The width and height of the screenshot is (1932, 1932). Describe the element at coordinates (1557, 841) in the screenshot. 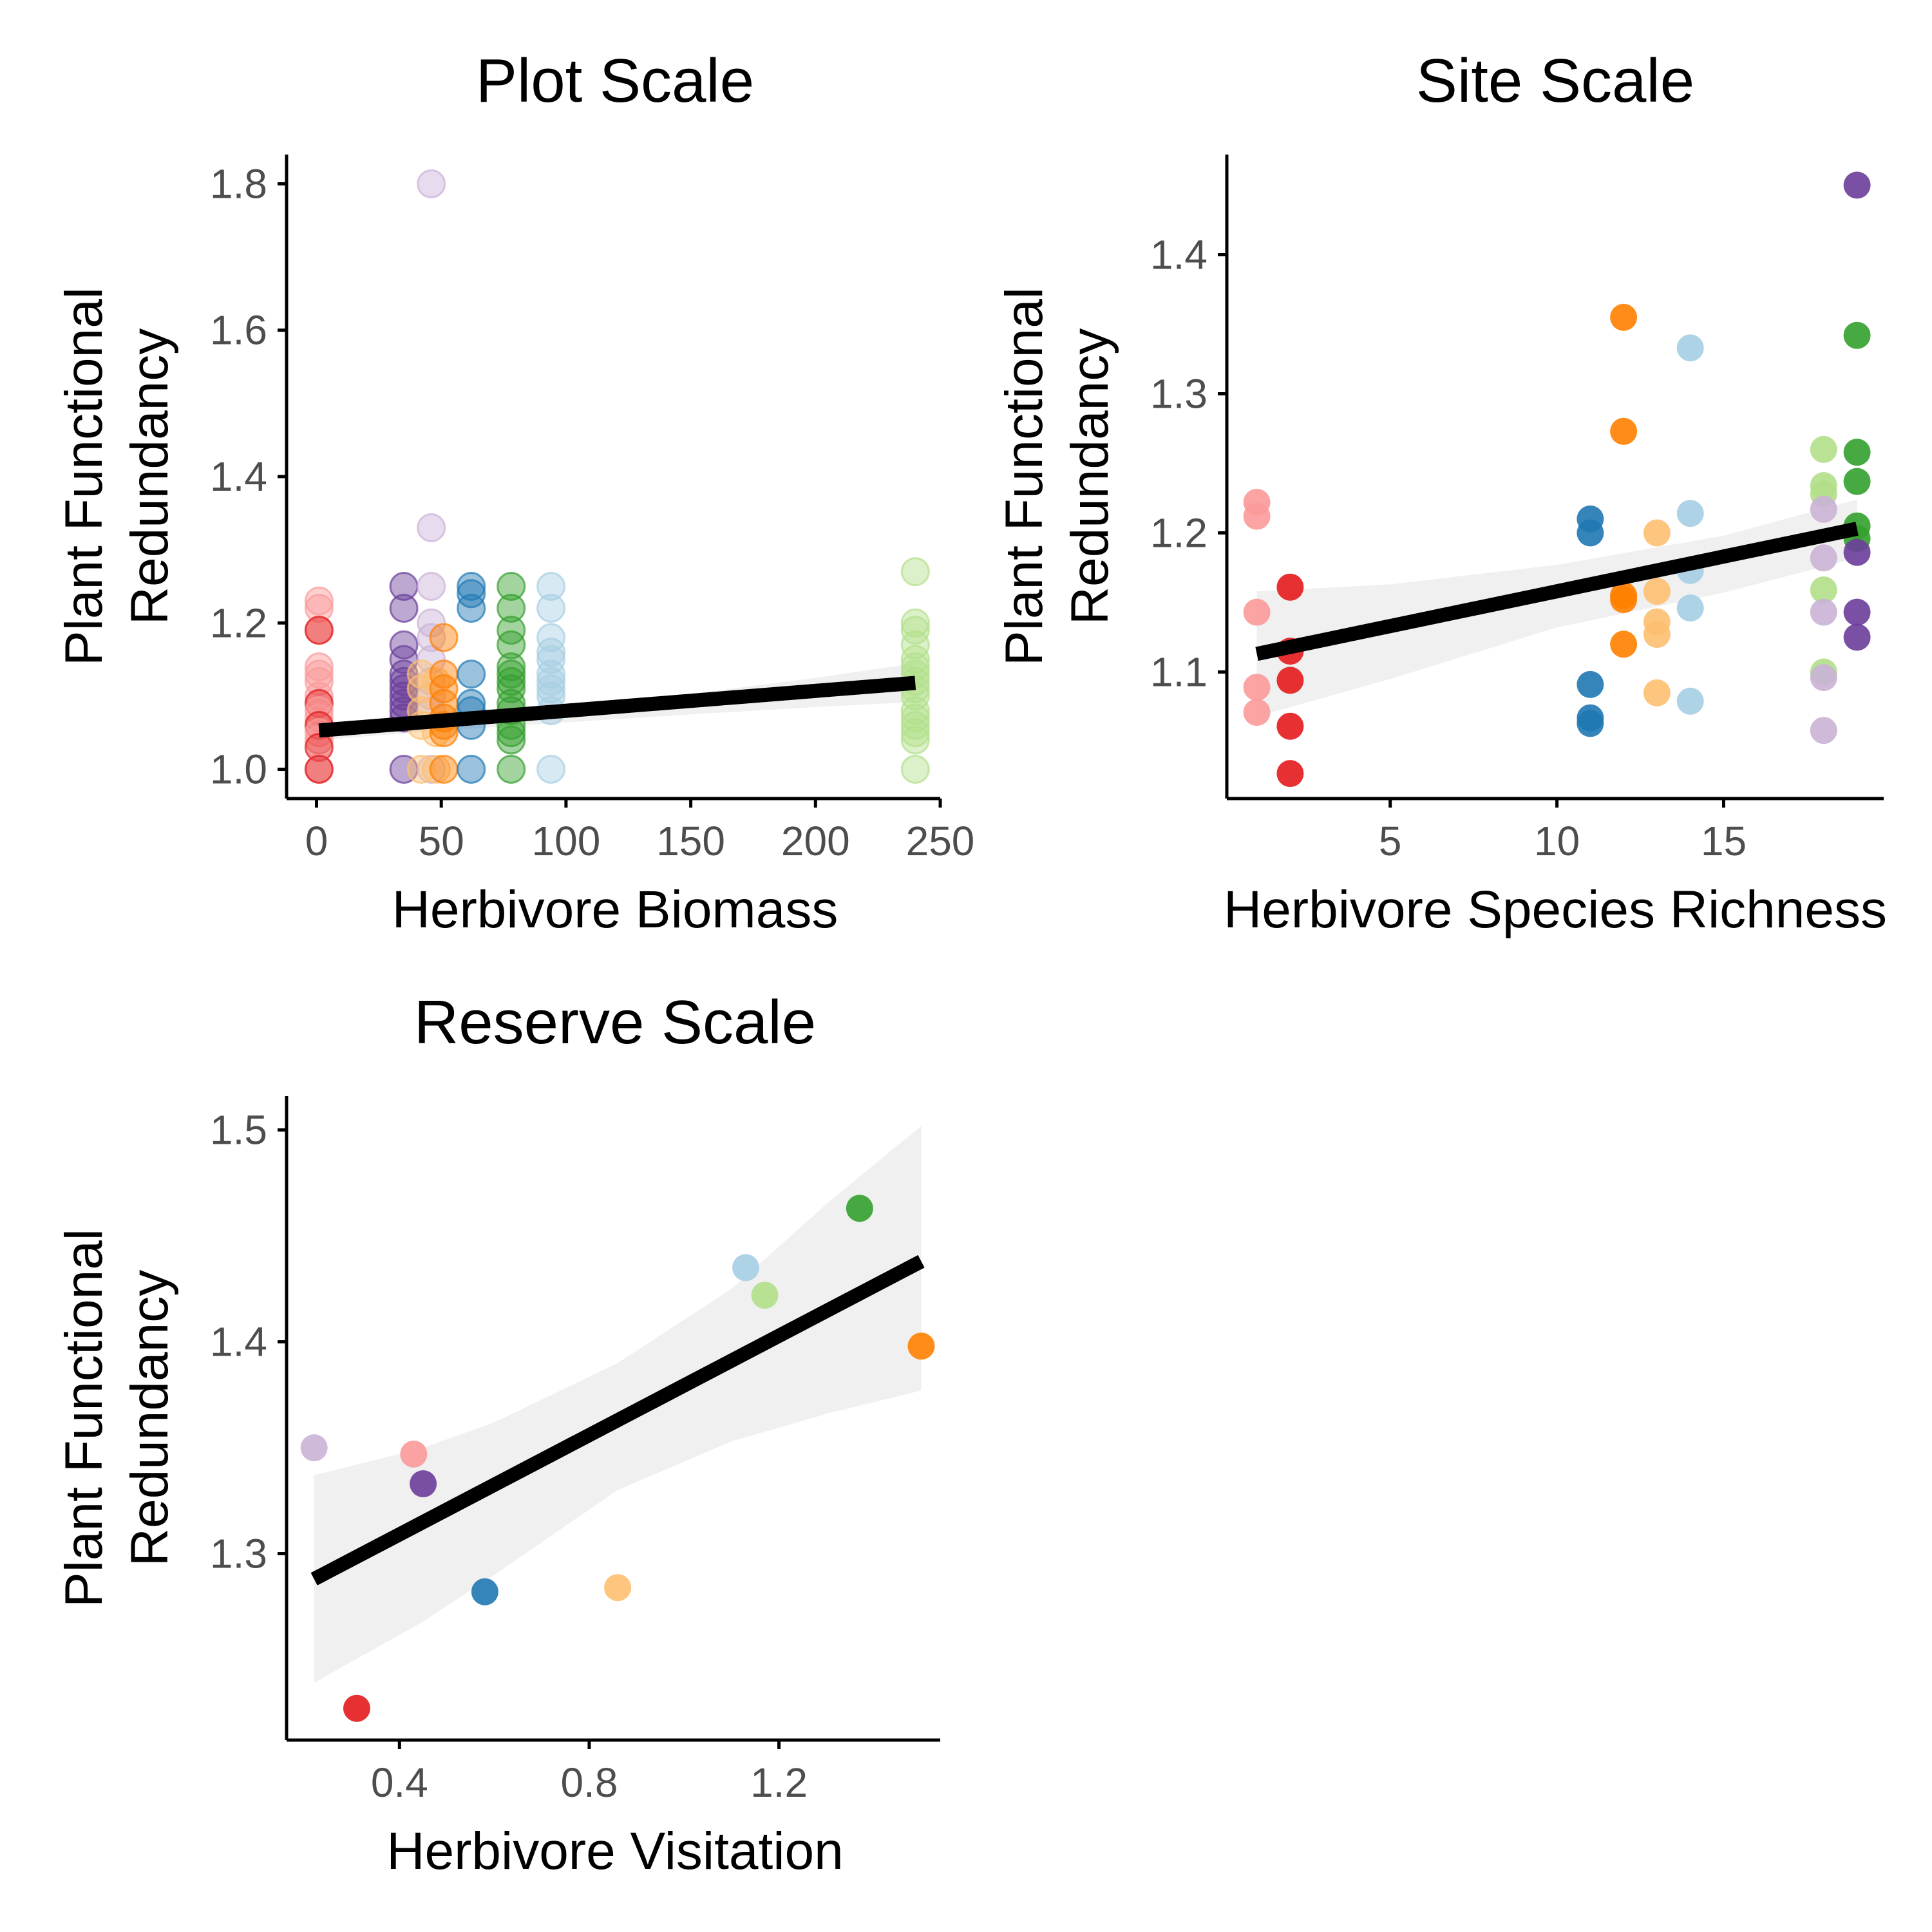

I see `x-tick-label: 10` at that location.